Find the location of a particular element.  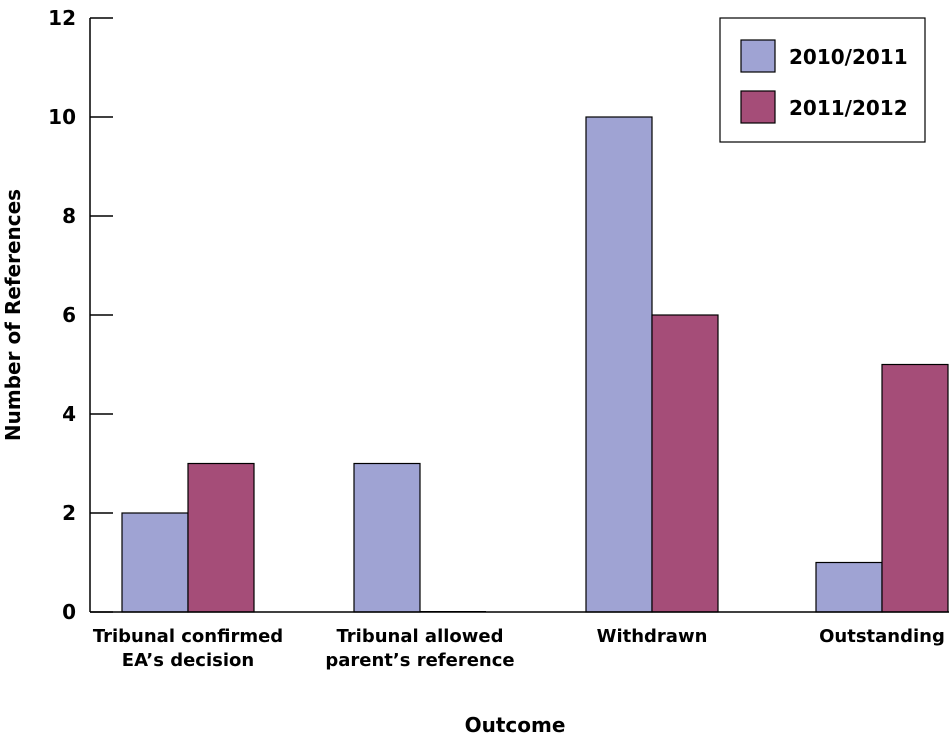

legend-swatch-2010-2011 is located at coordinates (758, 56).